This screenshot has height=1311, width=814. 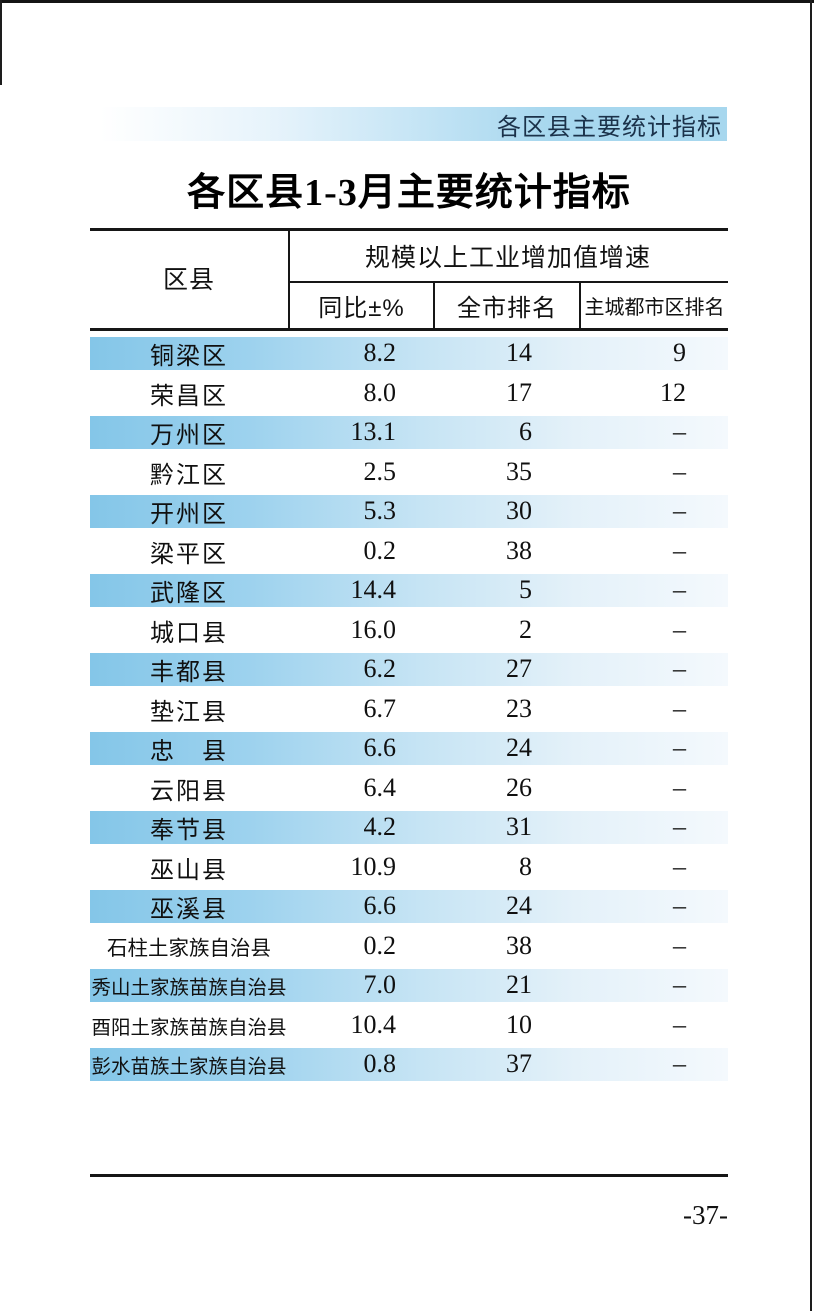 What do you see at coordinates (409, 1065) in the screenshot?
I see `table-row: 彭水苗族土家族自治县 0.8 37 –` at bounding box center [409, 1065].